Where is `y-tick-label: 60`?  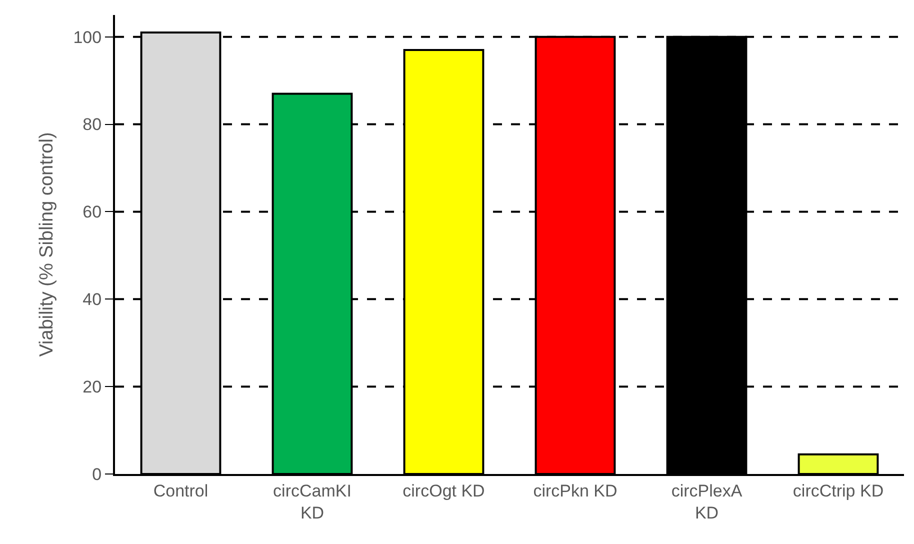 y-tick-label: 60 is located at coordinates (92, 212).